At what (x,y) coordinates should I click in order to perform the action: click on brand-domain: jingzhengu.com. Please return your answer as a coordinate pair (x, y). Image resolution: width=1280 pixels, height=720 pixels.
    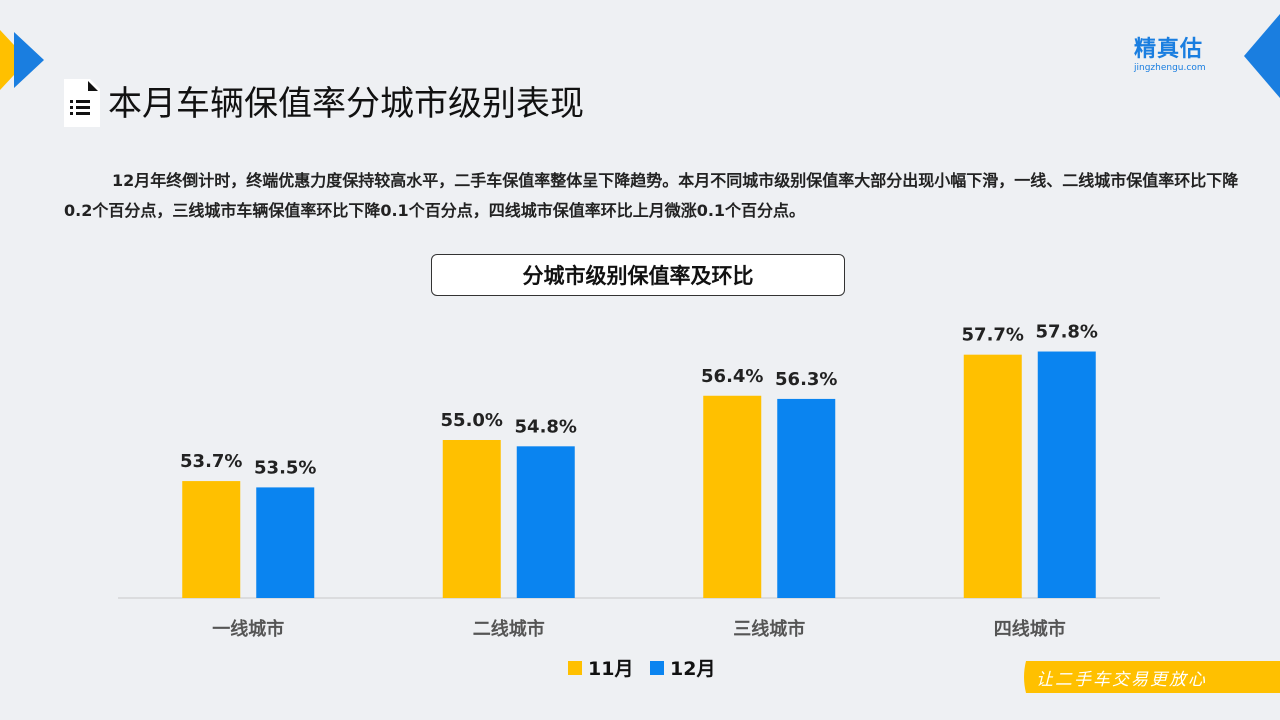
    Looking at the image, I should click on (1170, 68).